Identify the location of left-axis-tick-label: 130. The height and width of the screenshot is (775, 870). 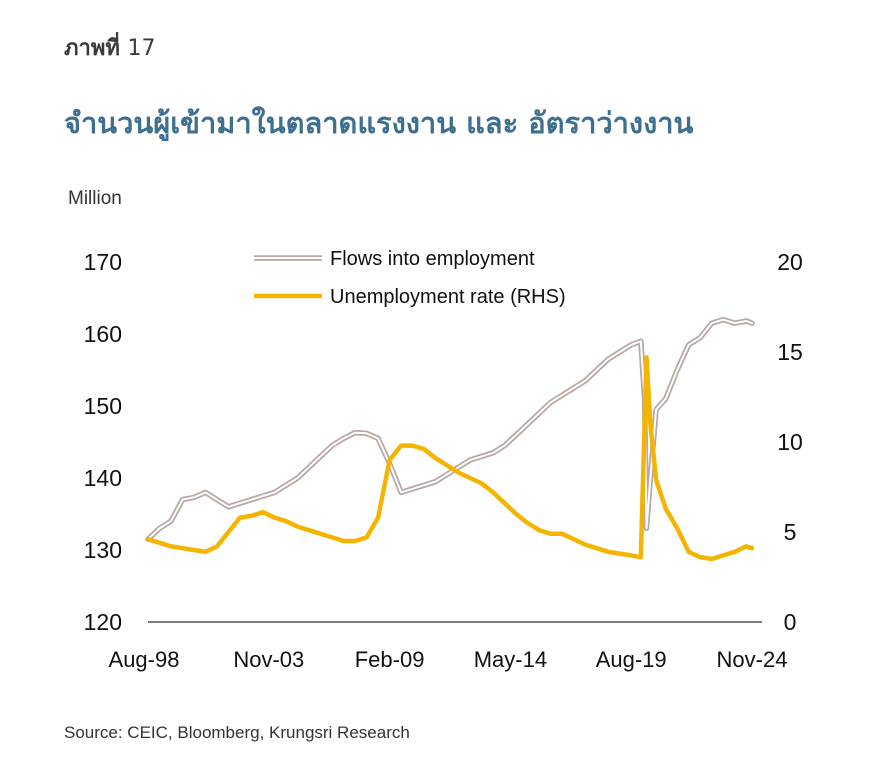
(103, 550).